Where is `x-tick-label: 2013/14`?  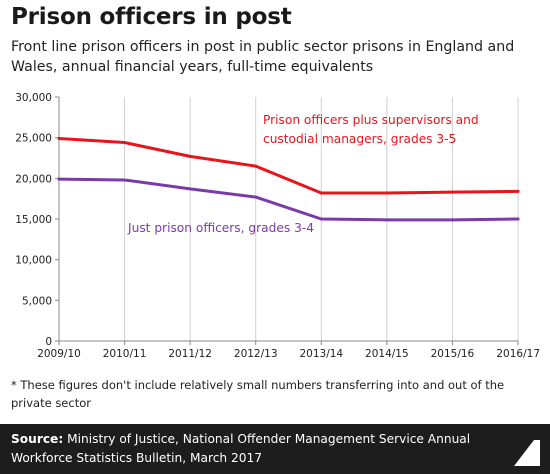
x-tick-label: 2013/14 is located at coordinates (321, 354).